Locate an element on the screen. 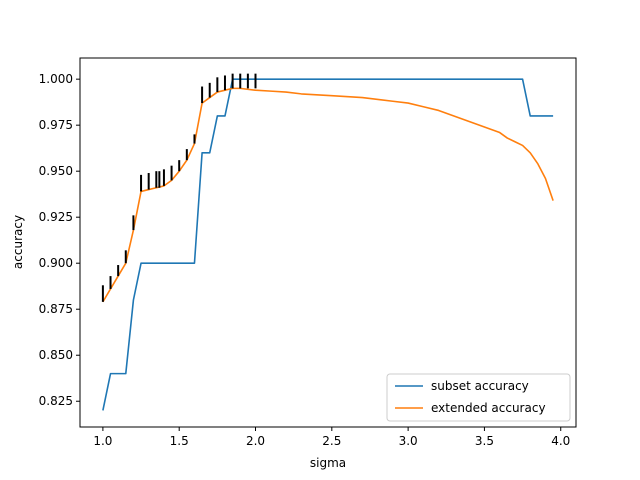  y-tick-label: 0.950 is located at coordinates (56, 171).